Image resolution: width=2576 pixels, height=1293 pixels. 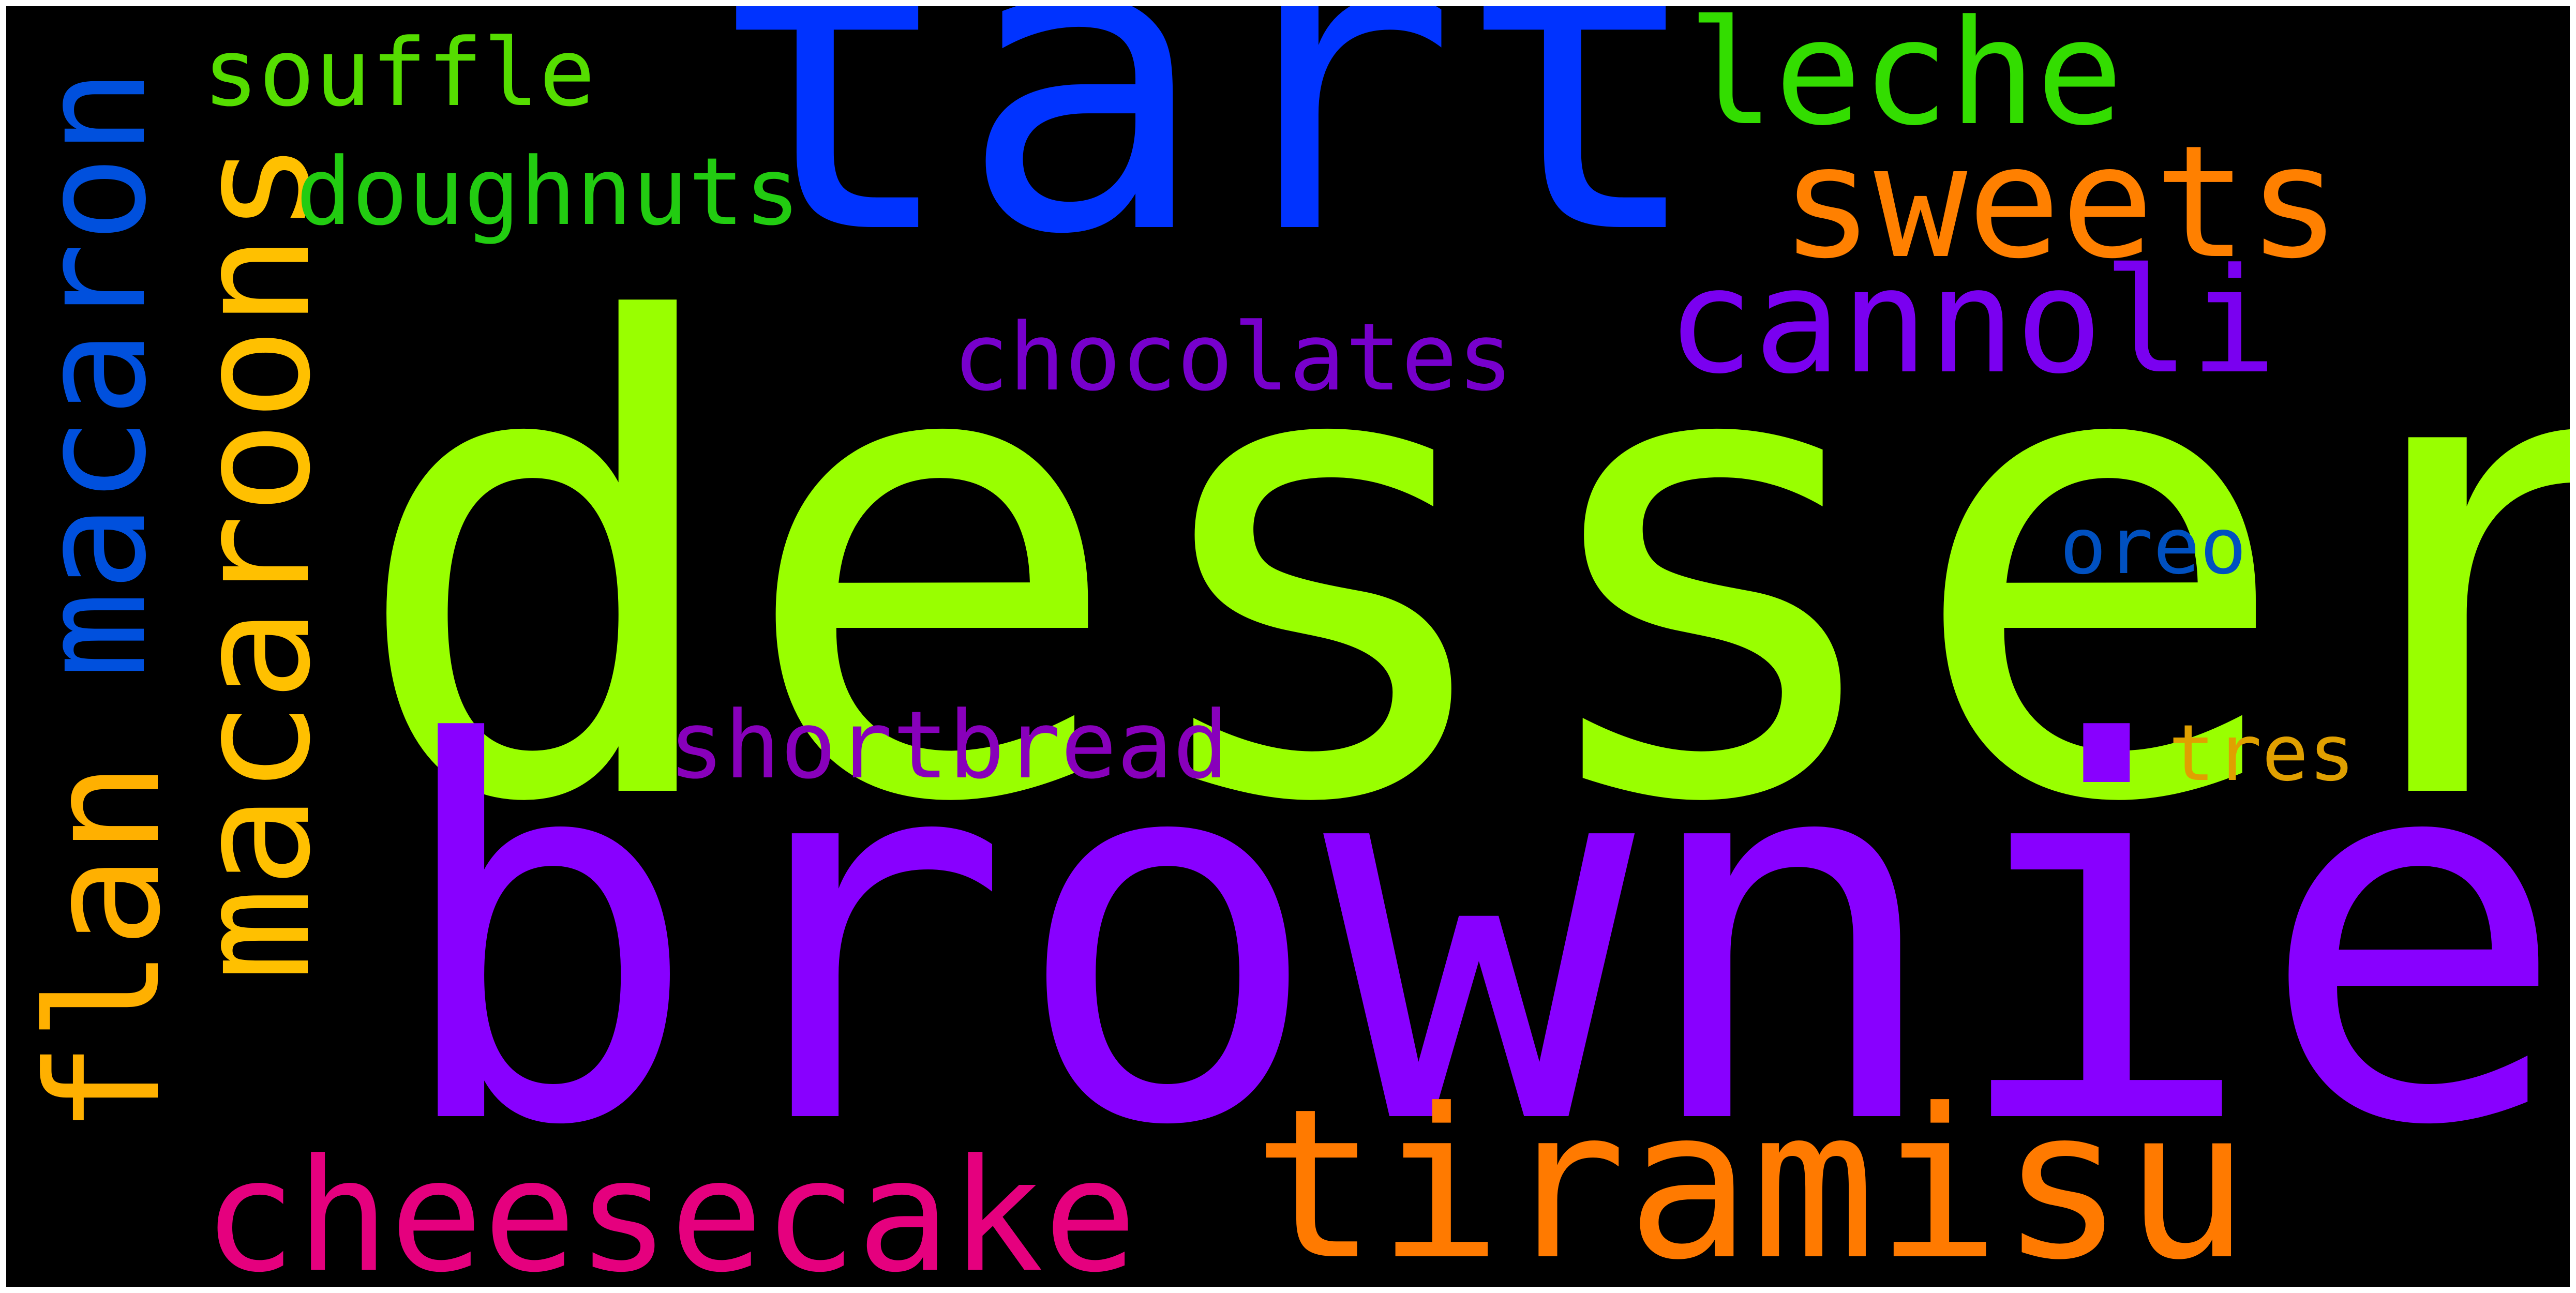 What do you see at coordinates (1751, 1176) in the screenshot?
I see `word-tiramisu: tiramisu` at bounding box center [1751, 1176].